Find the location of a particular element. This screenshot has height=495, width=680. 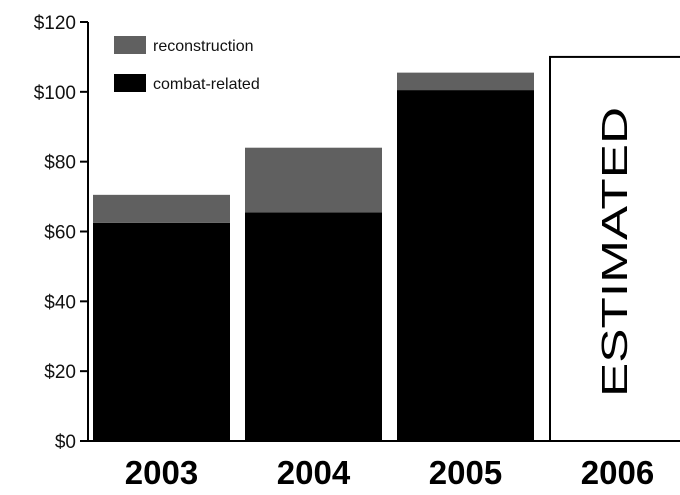

bar-combat-related-2004 is located at coordinates (313, 326).